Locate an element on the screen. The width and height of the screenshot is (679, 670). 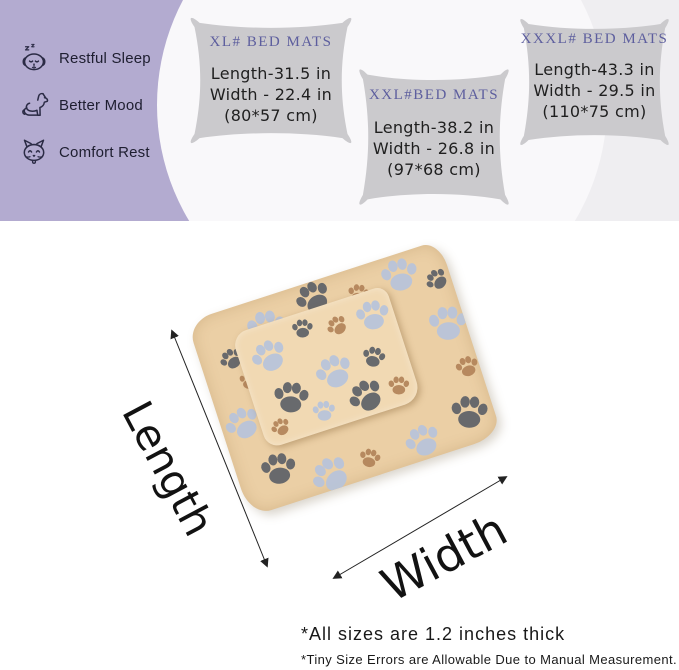
footnote-thickness: *All sizes are 1.2 inches thick is located at coordinates (433, 634).